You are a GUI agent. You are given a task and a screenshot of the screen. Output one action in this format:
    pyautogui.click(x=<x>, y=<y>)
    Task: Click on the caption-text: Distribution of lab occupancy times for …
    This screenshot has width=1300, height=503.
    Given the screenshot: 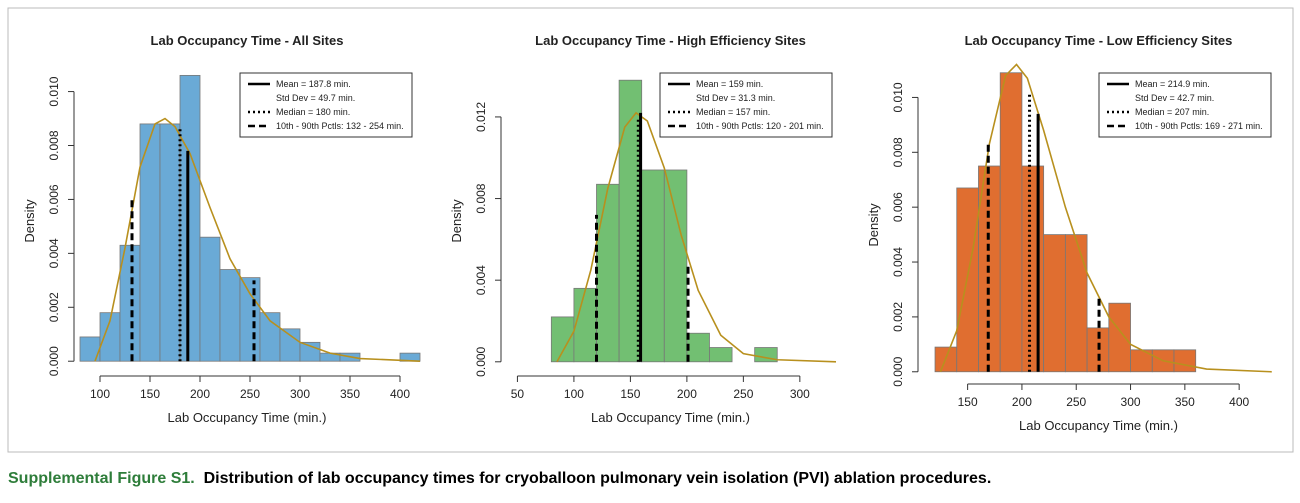 What is the action you would take?
    pyautogui.click(x=597, y=478)
    